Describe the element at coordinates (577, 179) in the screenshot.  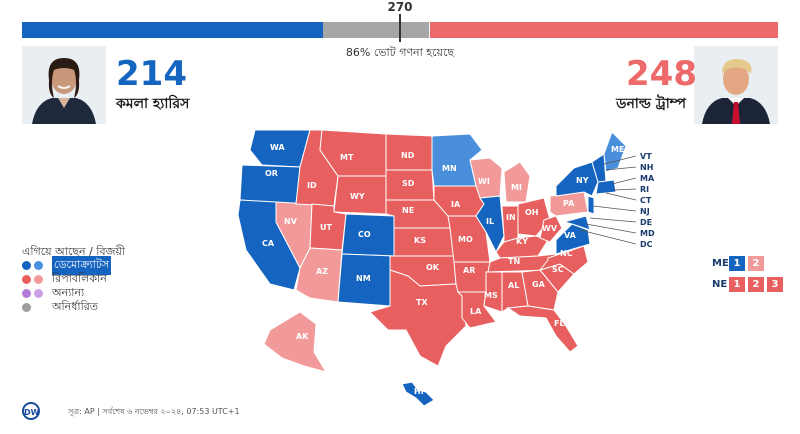
I see `state-ny` at that location.